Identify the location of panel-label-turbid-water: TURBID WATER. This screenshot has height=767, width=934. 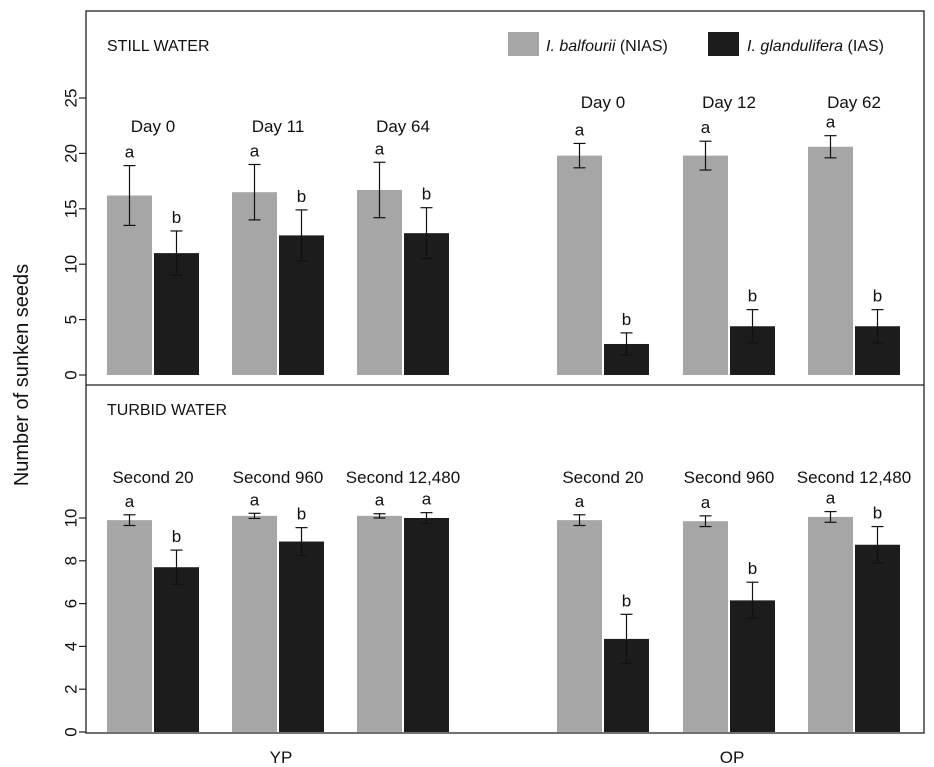
(167, 410).